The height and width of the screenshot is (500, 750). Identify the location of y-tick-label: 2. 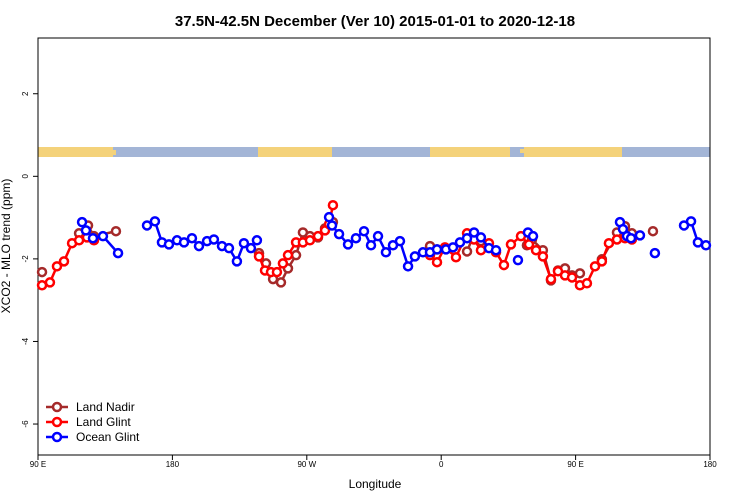
(25, 93).